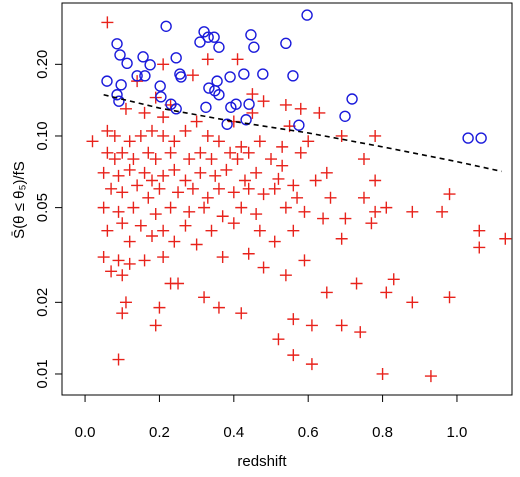 This screenshot has height=477, width=520. I want to click on y-tick-label: 0.20, so click(42, 64).